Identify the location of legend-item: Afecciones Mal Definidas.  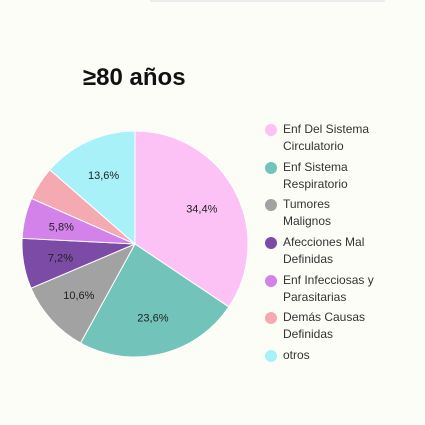
(342, 252).